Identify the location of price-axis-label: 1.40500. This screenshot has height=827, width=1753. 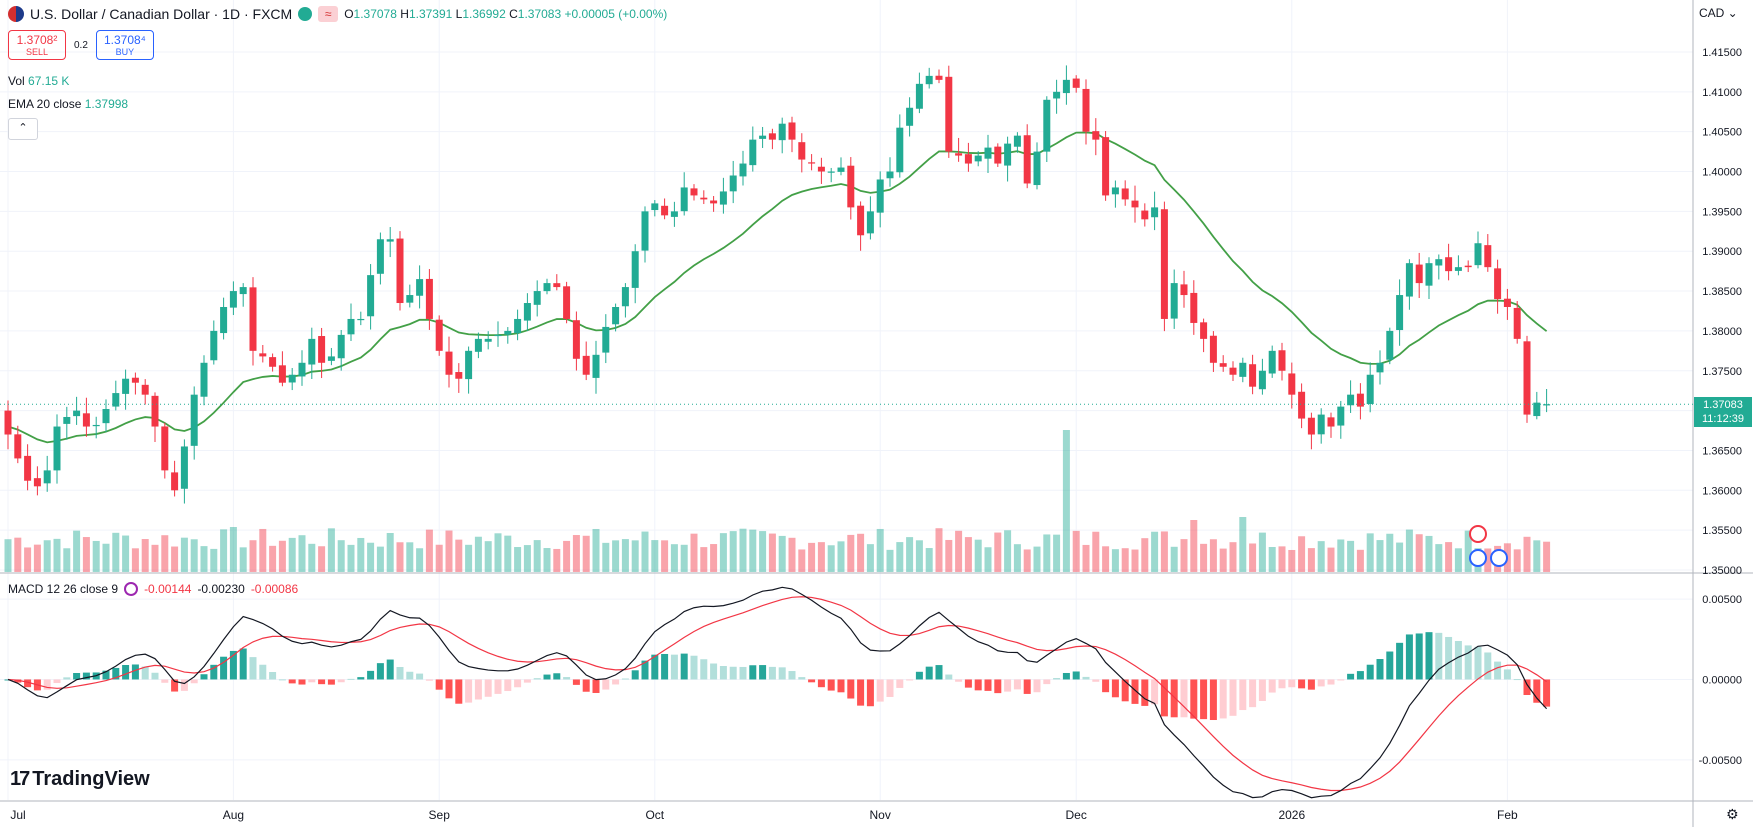
(1722, 133).